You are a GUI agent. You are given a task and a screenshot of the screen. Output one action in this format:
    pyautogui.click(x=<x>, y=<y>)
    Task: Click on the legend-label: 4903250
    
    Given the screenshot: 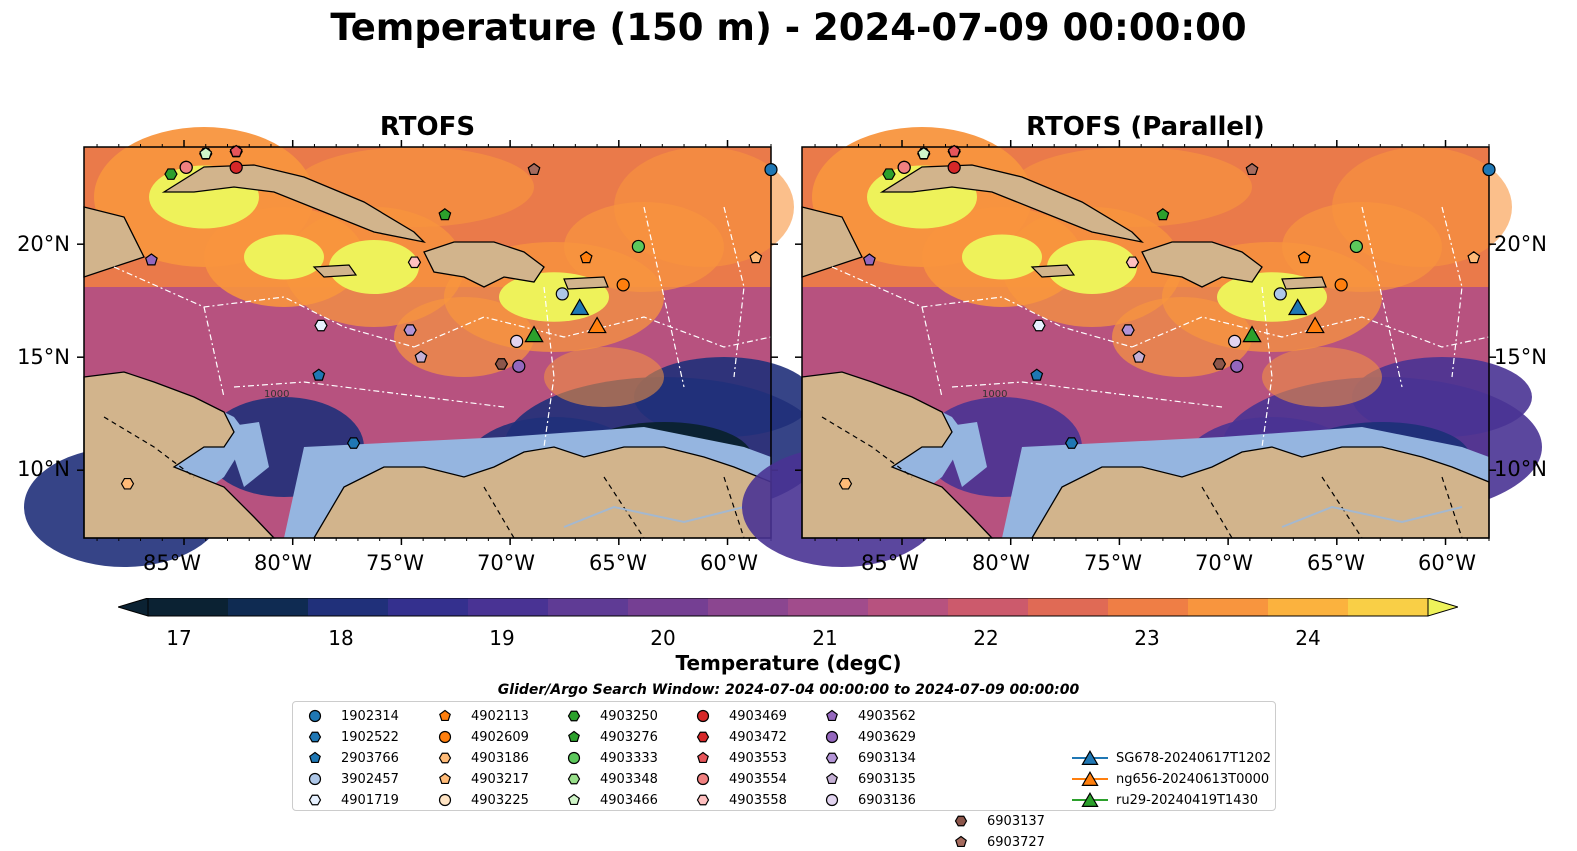 What is the action you would take?
    pyautogui.click(x=629, y=716)
    